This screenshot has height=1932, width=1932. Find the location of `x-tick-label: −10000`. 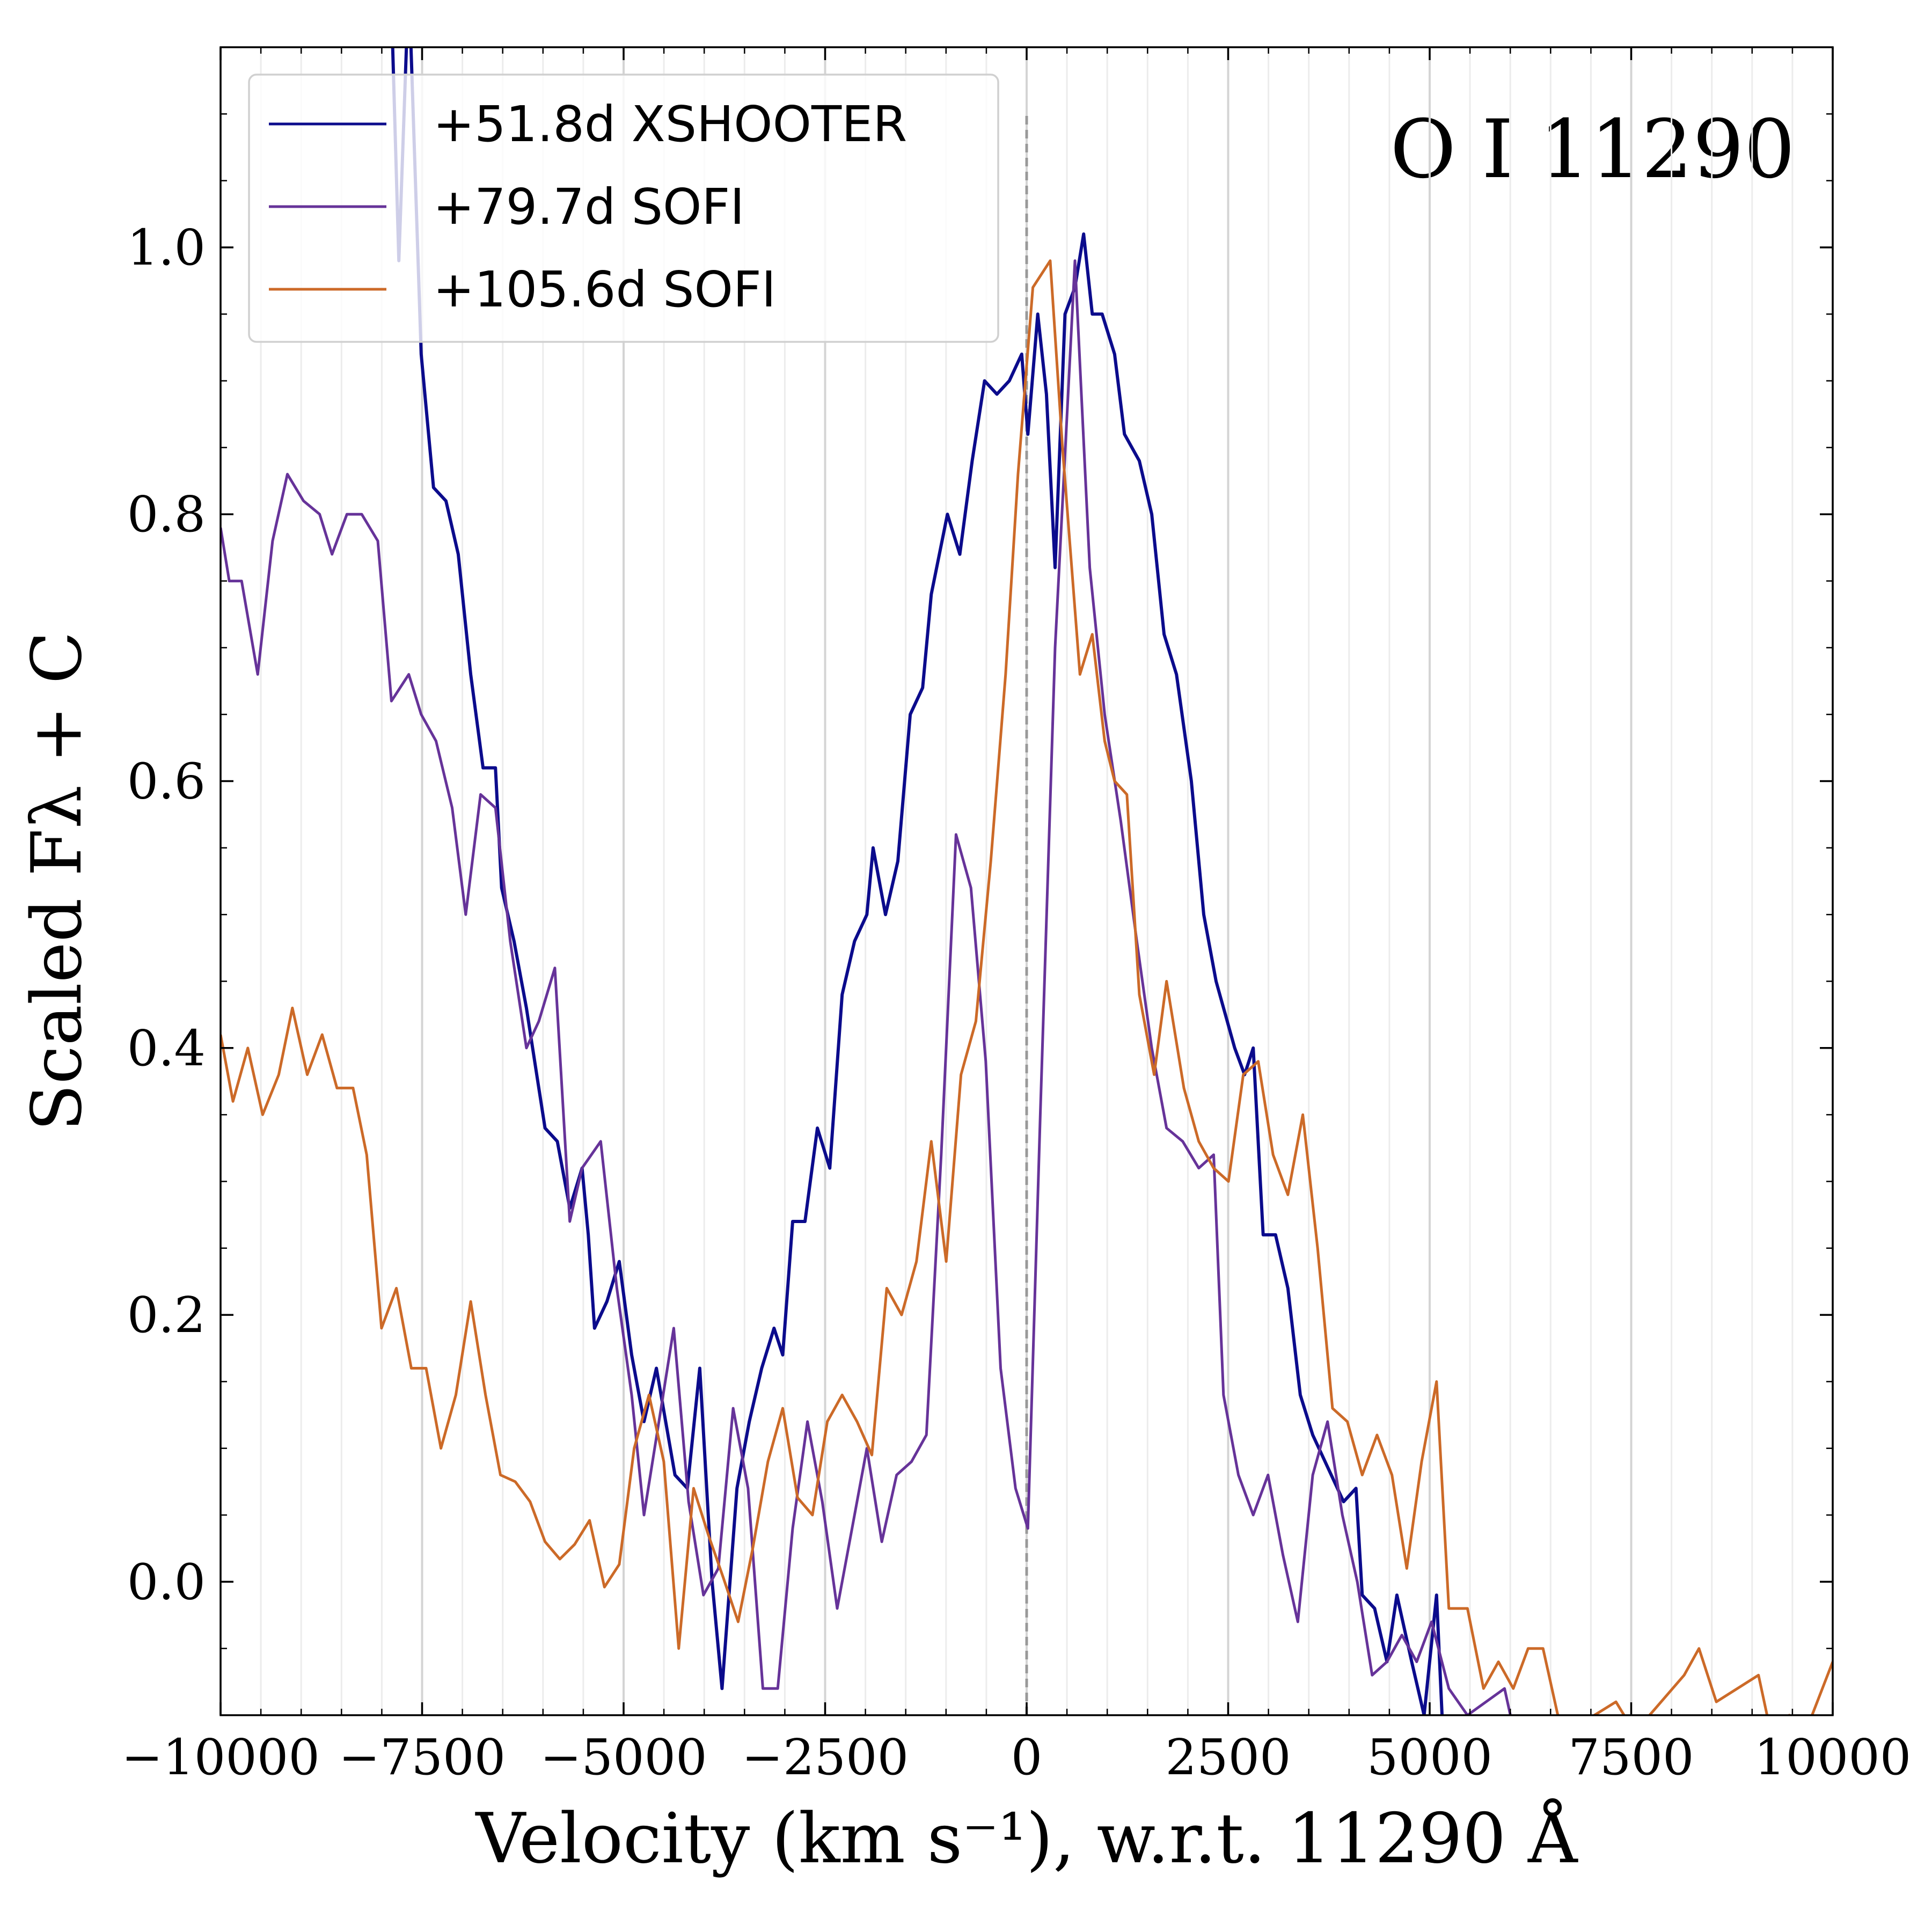

x-tick-label: −10000 is located at coordinates (220, 1757).